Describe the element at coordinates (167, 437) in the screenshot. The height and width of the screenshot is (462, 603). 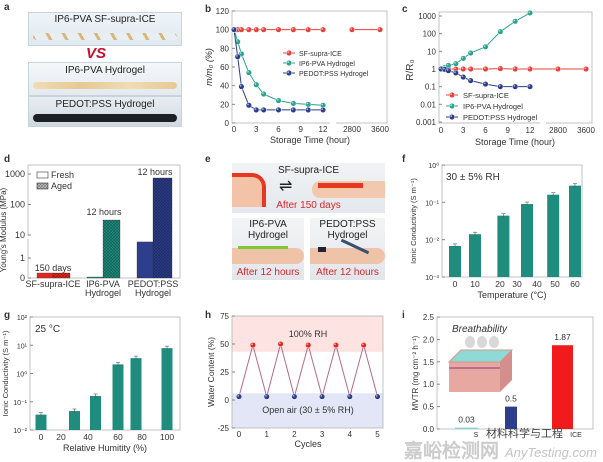
I see `x-tick-label: 100` at that location.